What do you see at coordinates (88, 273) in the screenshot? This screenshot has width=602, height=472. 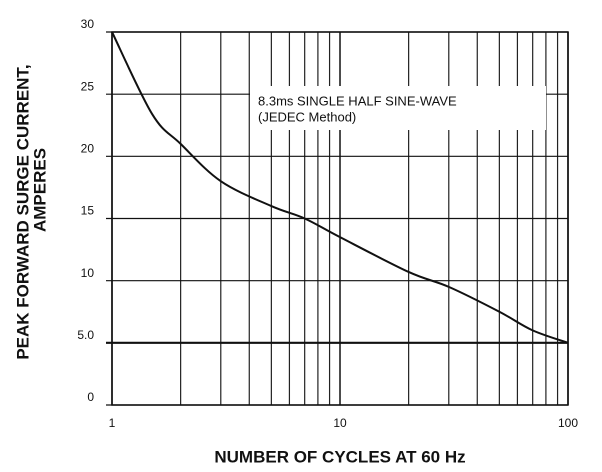 I see `y-tick-label: 10` at bounding box center [88, 273].